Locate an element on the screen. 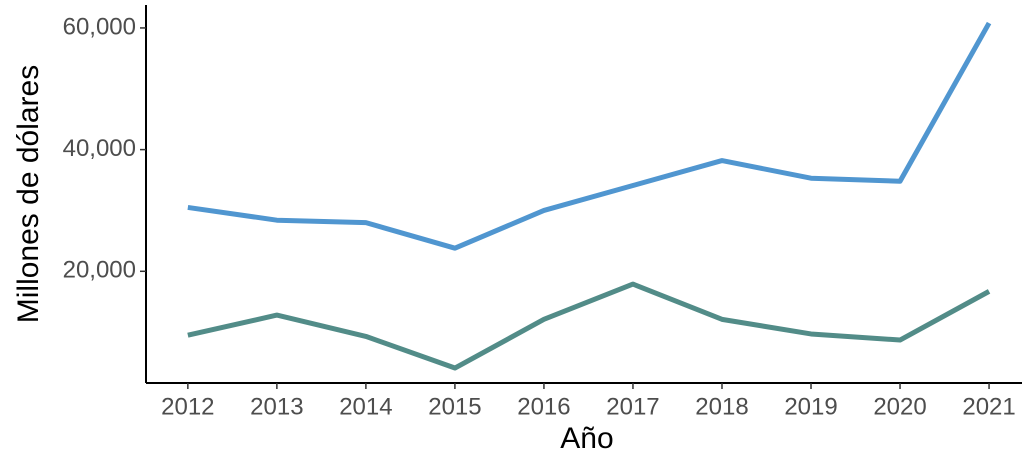 This screenshot has height=461, width=1024. x-tick-label: 2014 is located at coordinates (365, 406).